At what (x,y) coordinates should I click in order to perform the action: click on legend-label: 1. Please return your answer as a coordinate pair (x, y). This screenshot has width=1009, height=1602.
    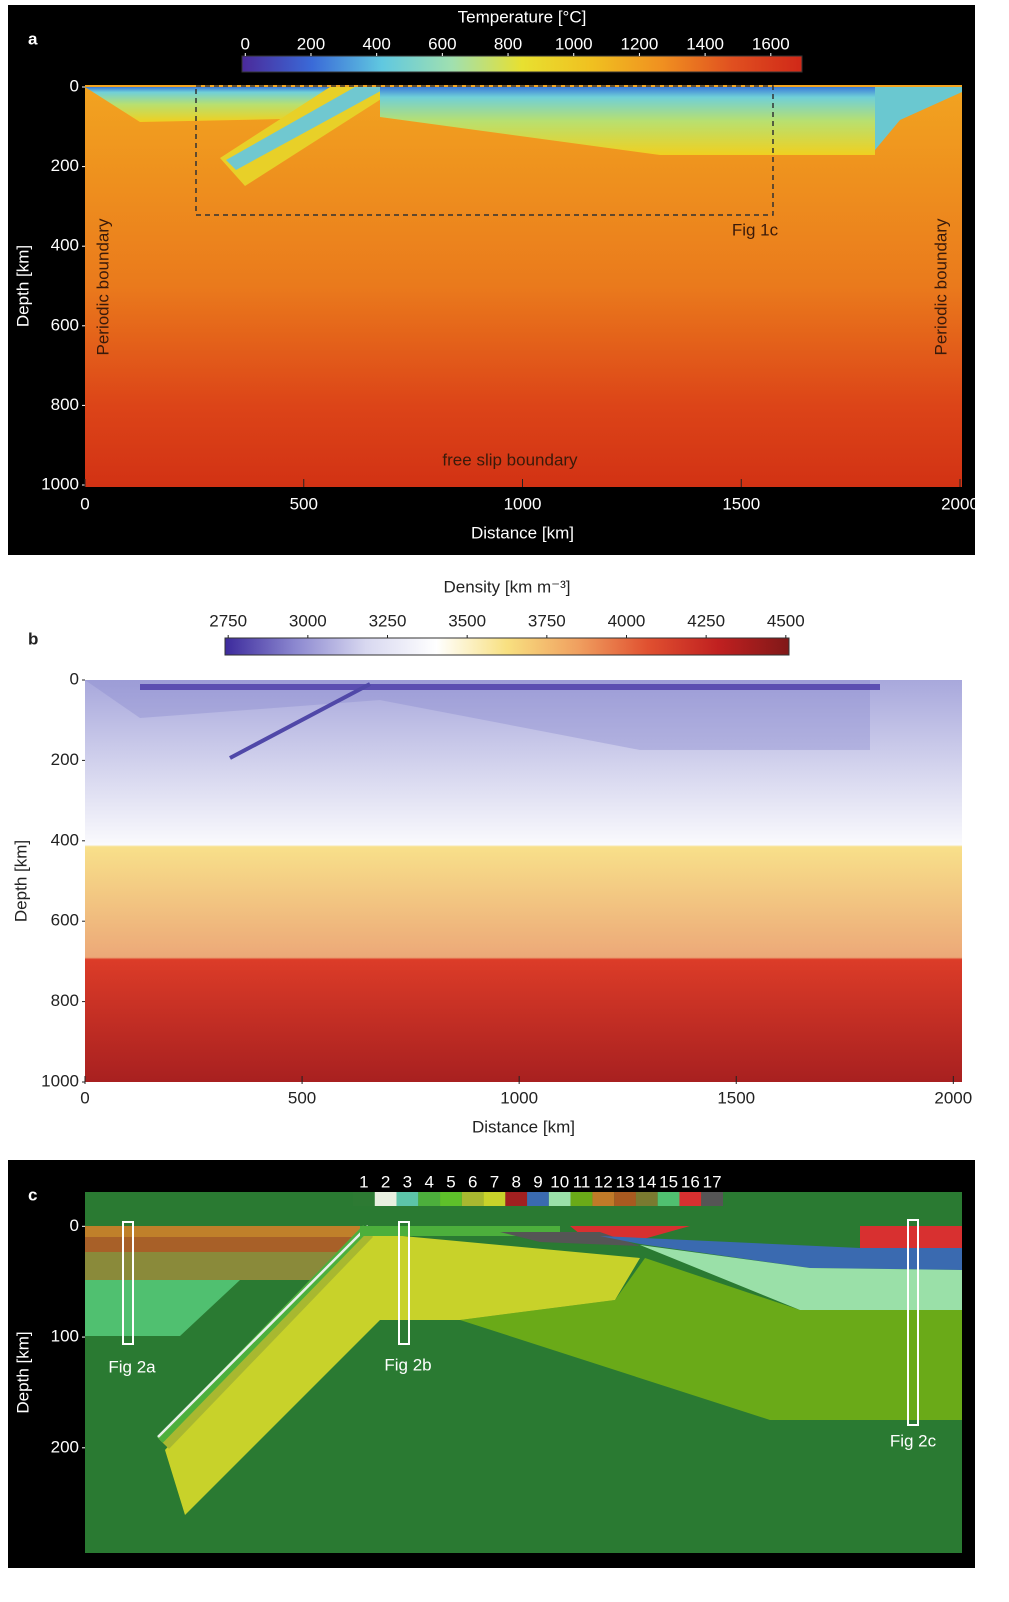
    Looking at the image, I should click on (363, 1181).